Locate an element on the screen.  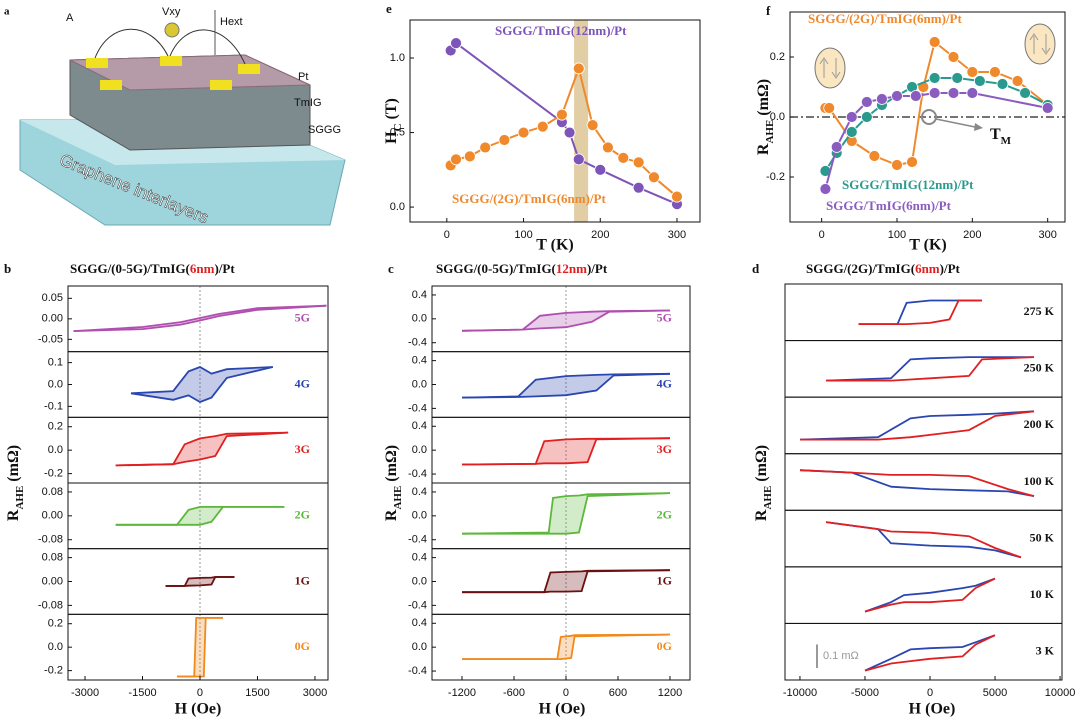
series-label: SGGG/TmIG(12nm)/Pt is located at coordinates (908, 184).